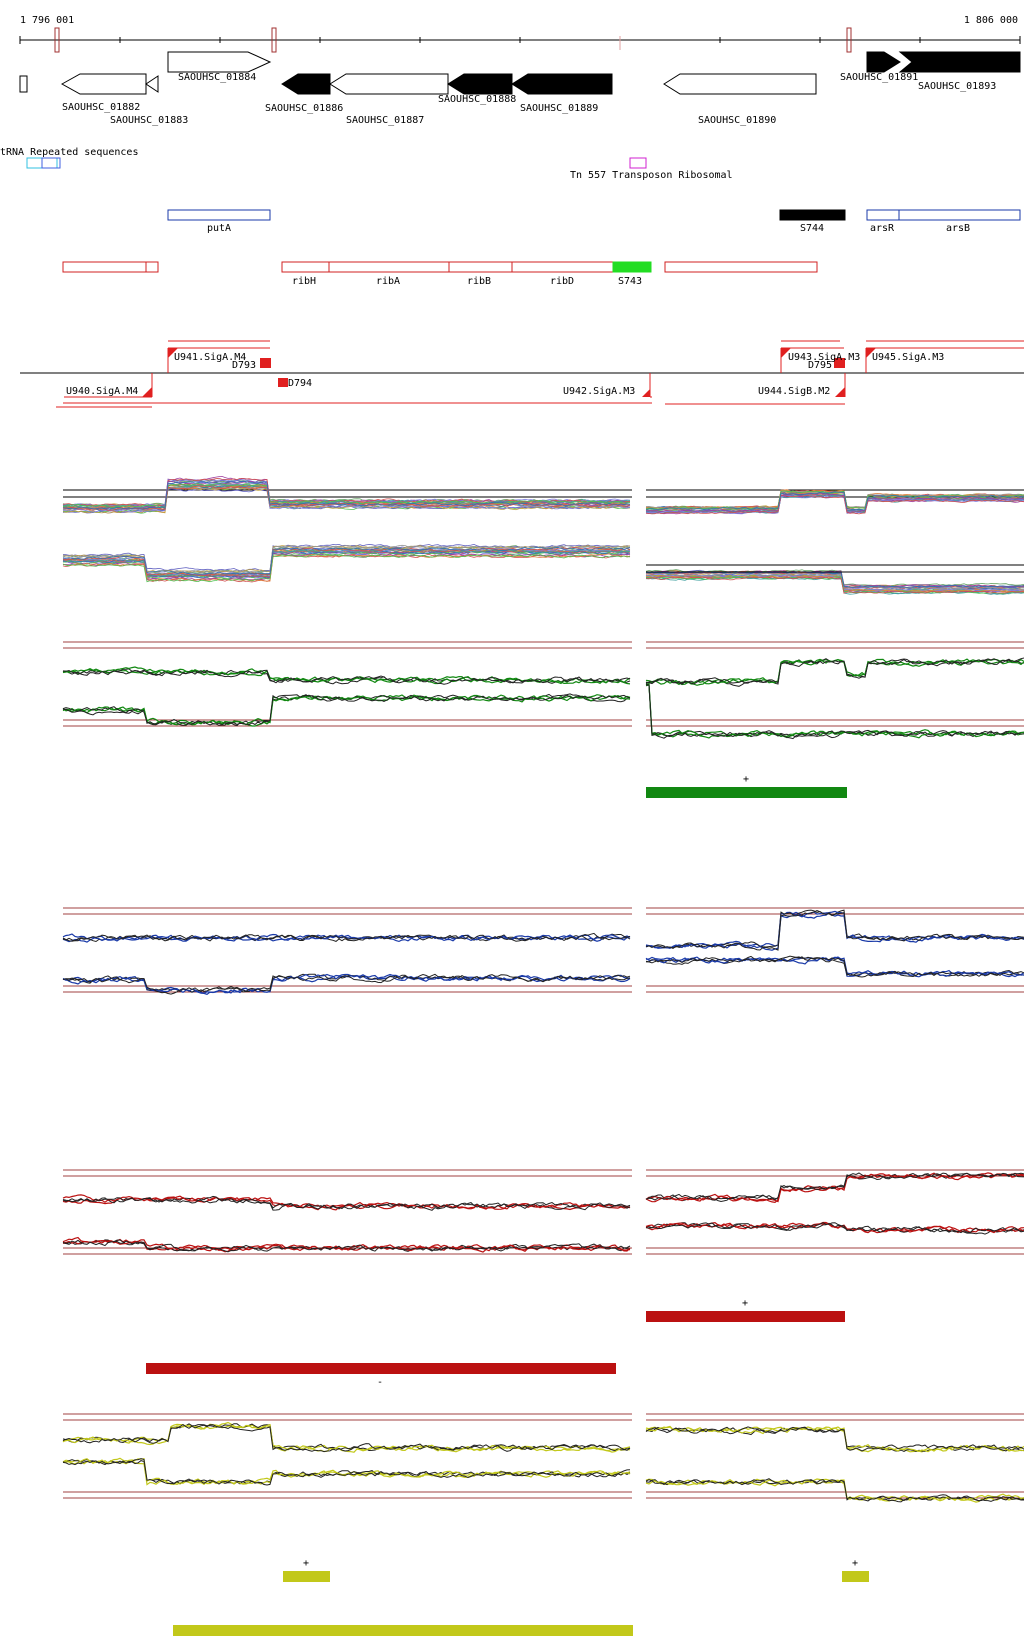  What do you see at coordinates (346, 710) in the screenshot?
I see `green-track-reference-minus` at bounding box center [346, 710].